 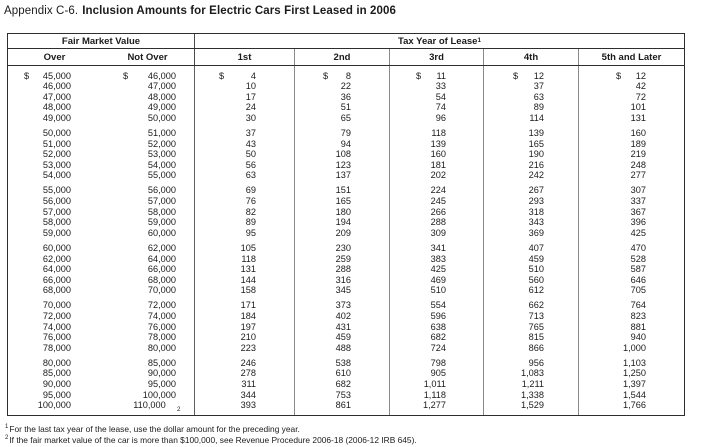 I want to click on cell-value: 82, so click(x=250, y=211).